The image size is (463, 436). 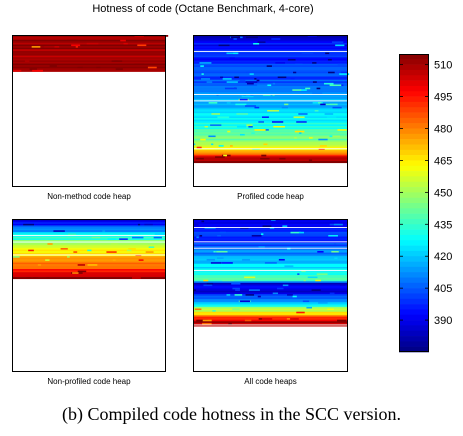 I want to click on heatmap-cells-non-method, so click(x=90, y=53).